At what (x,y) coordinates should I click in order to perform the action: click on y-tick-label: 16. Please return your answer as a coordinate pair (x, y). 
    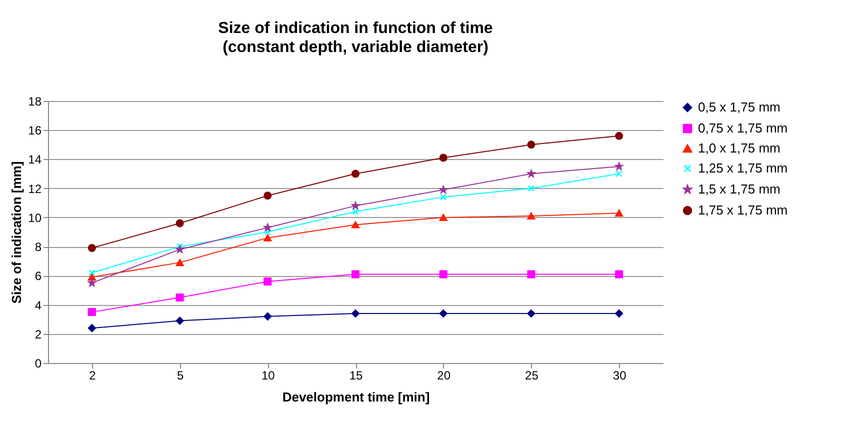
    Looking at the image, I should click on (35, 131).